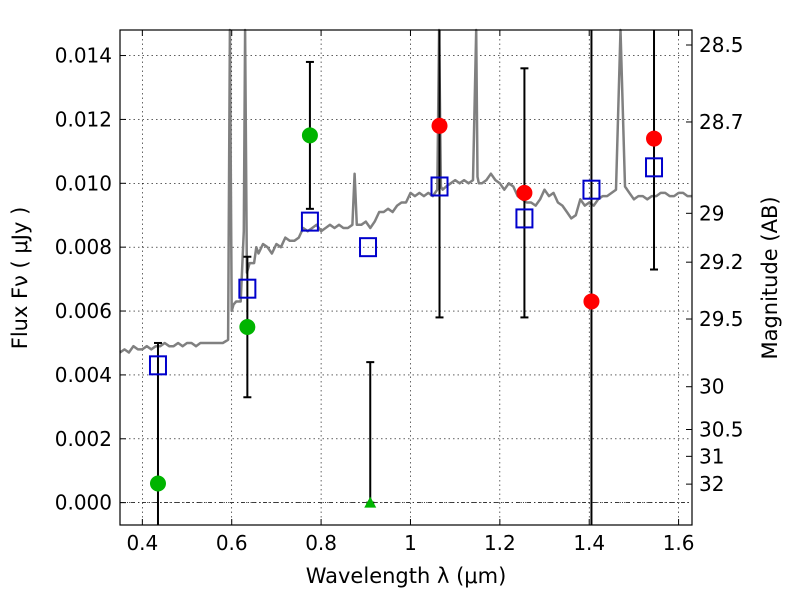  What do you see at coordinates (83, 503) in the screenshot?
I see `y-tick-label: 0.000` at bounding box center [83, 503].